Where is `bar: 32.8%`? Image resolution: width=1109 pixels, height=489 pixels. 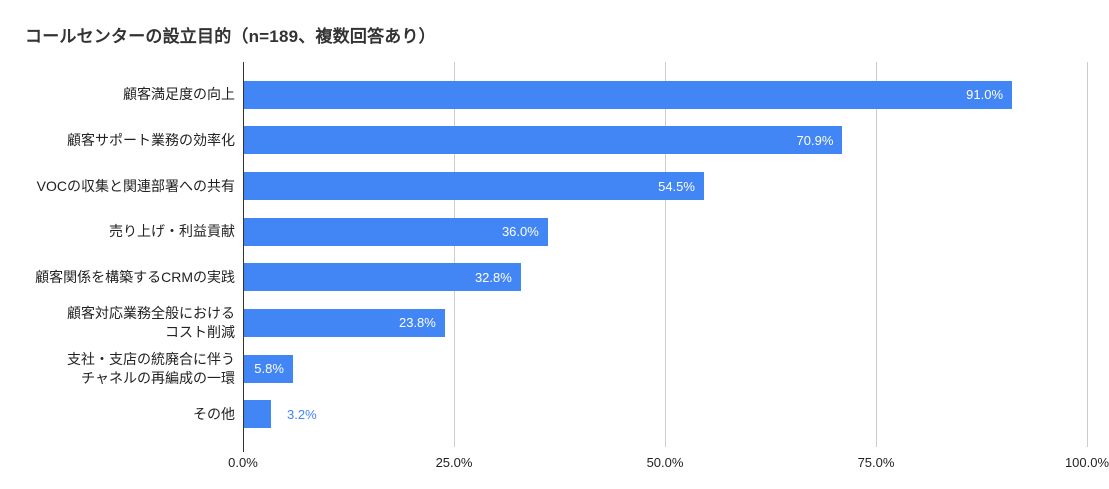 bar: 32.8% is located at coordinates (382, 277).